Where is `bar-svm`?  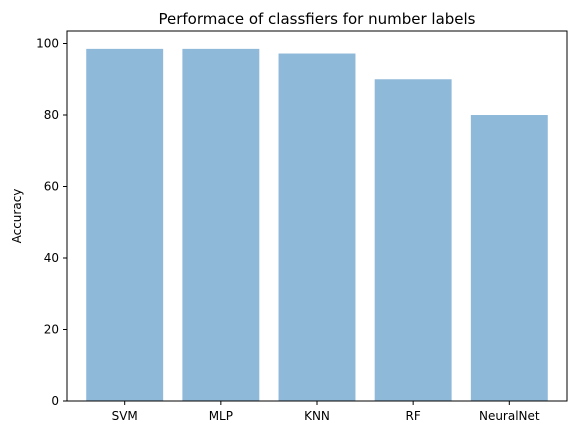
bar-svm is located at coordinates (125, 225).